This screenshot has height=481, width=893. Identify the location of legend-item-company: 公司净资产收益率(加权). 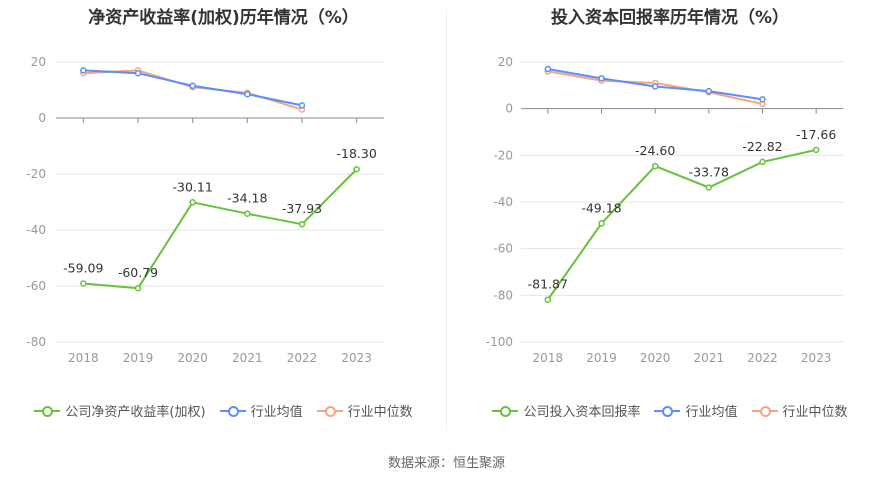
(120, 410).